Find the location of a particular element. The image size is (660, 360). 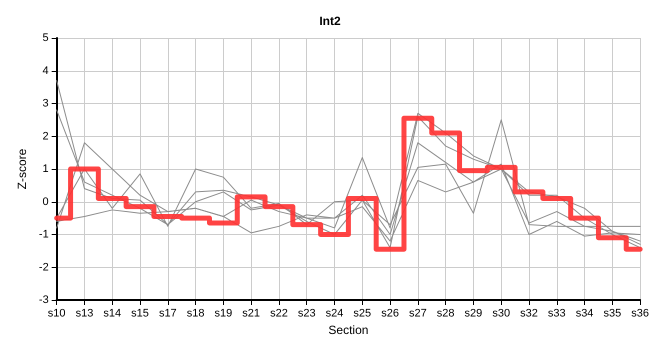

x-tick-label: s21 is located at coordinates (251, 314).